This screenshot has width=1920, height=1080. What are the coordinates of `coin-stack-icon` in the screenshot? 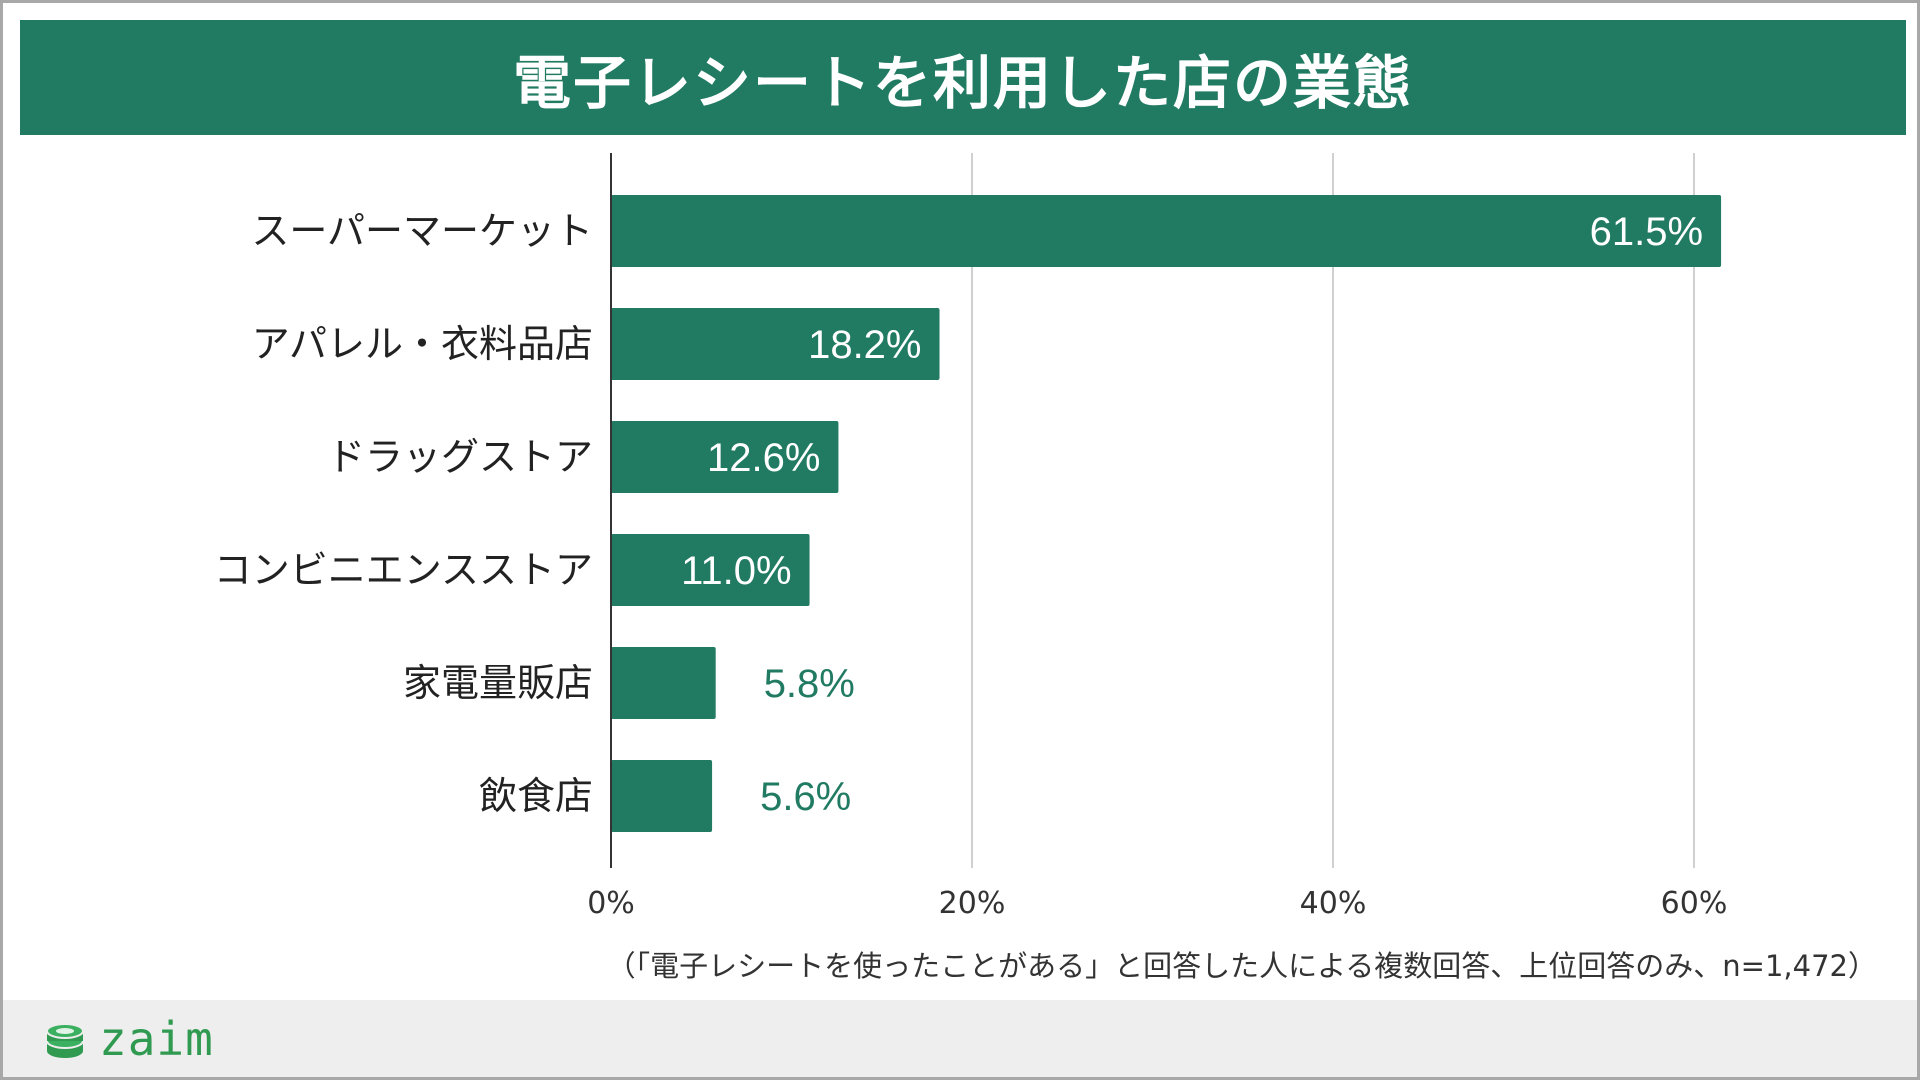 It's located at (65, 1040).